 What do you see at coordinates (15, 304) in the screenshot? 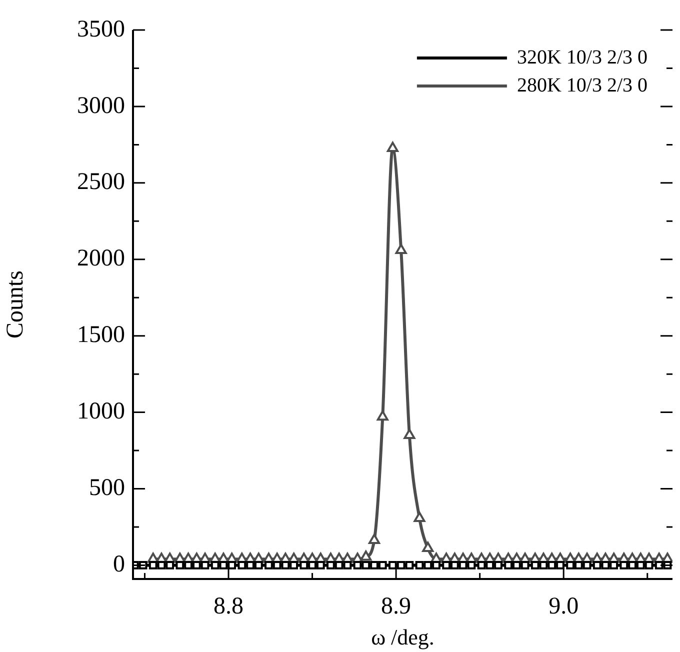
I see `y-axis-title: Counts` at bounding box center [15, 304].